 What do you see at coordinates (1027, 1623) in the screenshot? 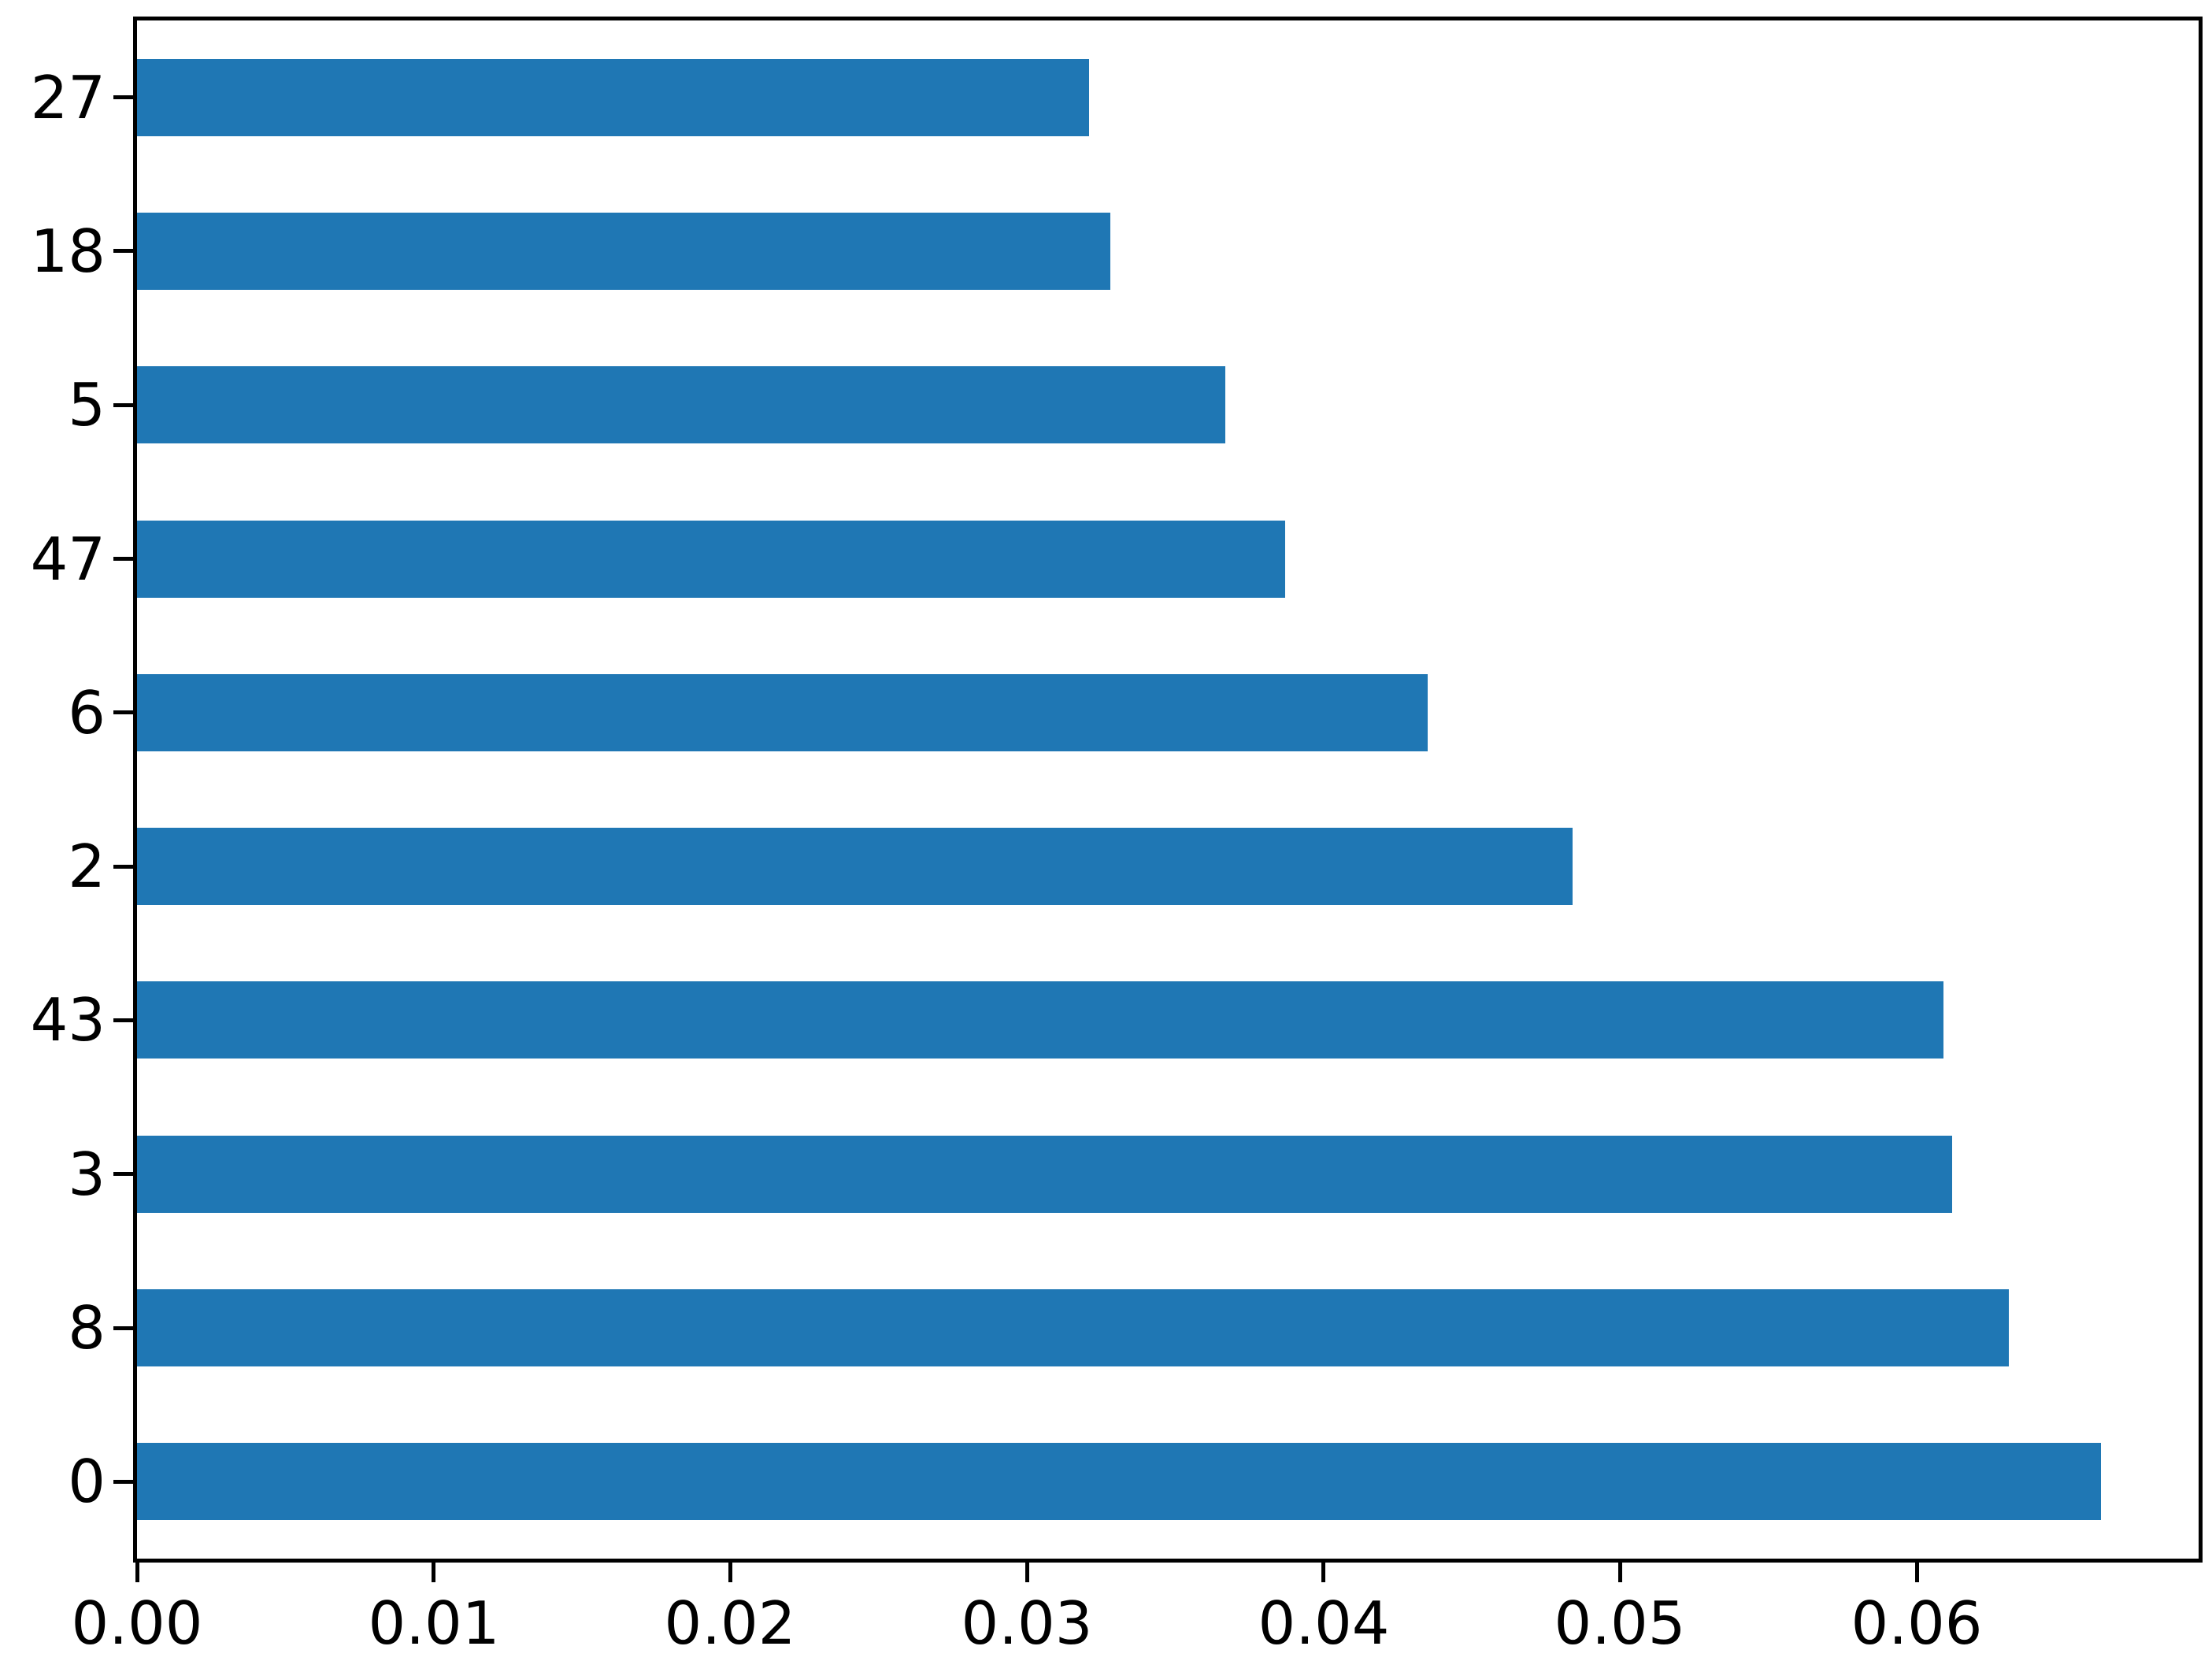
I see `x-tick-label: 0.03` at bounding box center [1027, 1623].